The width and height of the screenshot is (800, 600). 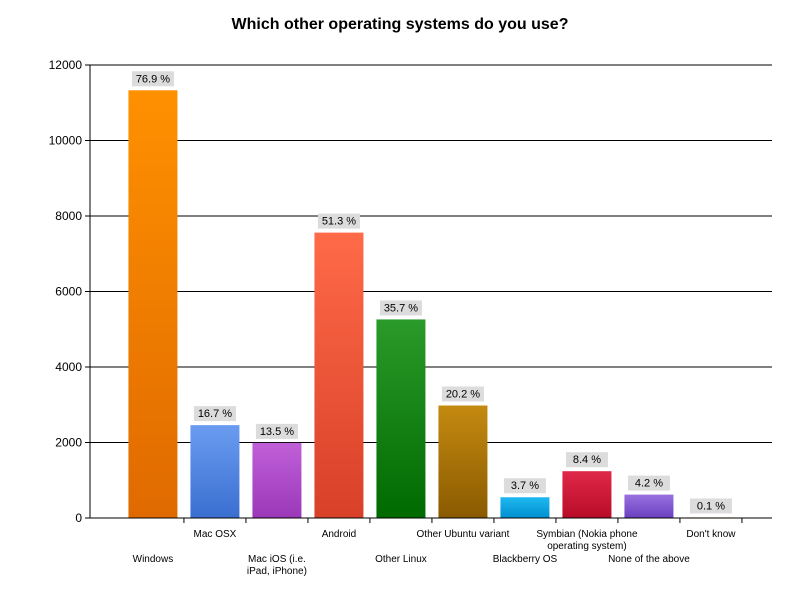 What do you see at coordinates (587, 534) in the screenshot?
I see `x-category-label: Symbian (Nokia phone` at bounding box center [587, 534].